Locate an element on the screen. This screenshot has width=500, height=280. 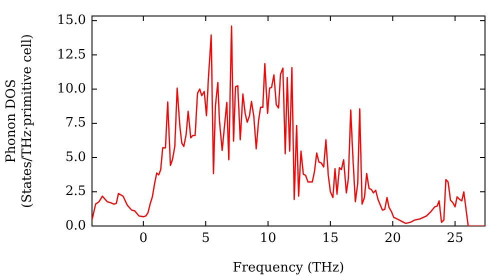
x-tick-label: 10 is located at coordinates (268, 238).